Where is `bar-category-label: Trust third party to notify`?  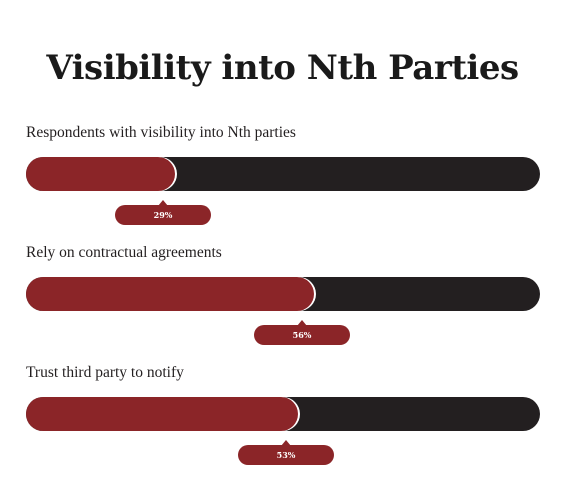
bar-category-label: Trust third party to notify is located at coordinates (105, 372).